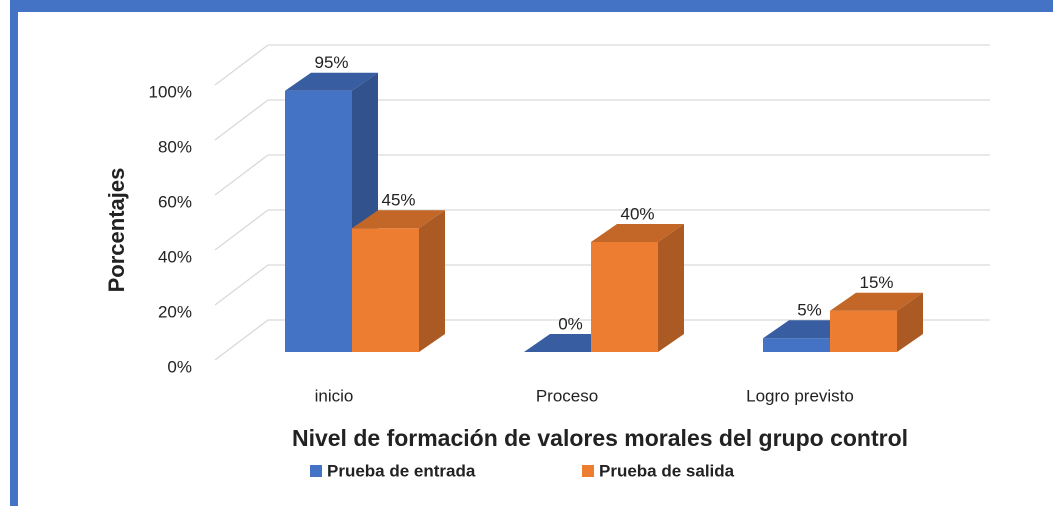  I want to click on x-tick-label: Logro previsto, so click(800, 395).